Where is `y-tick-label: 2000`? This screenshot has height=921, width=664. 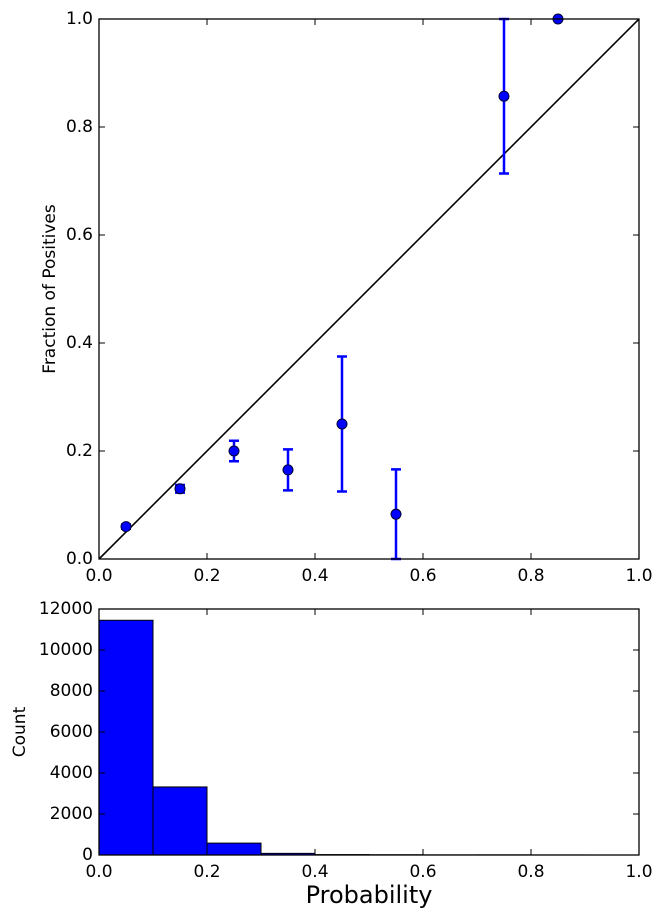 y-tick-label: 2000 is located at coordinates (71, 814).